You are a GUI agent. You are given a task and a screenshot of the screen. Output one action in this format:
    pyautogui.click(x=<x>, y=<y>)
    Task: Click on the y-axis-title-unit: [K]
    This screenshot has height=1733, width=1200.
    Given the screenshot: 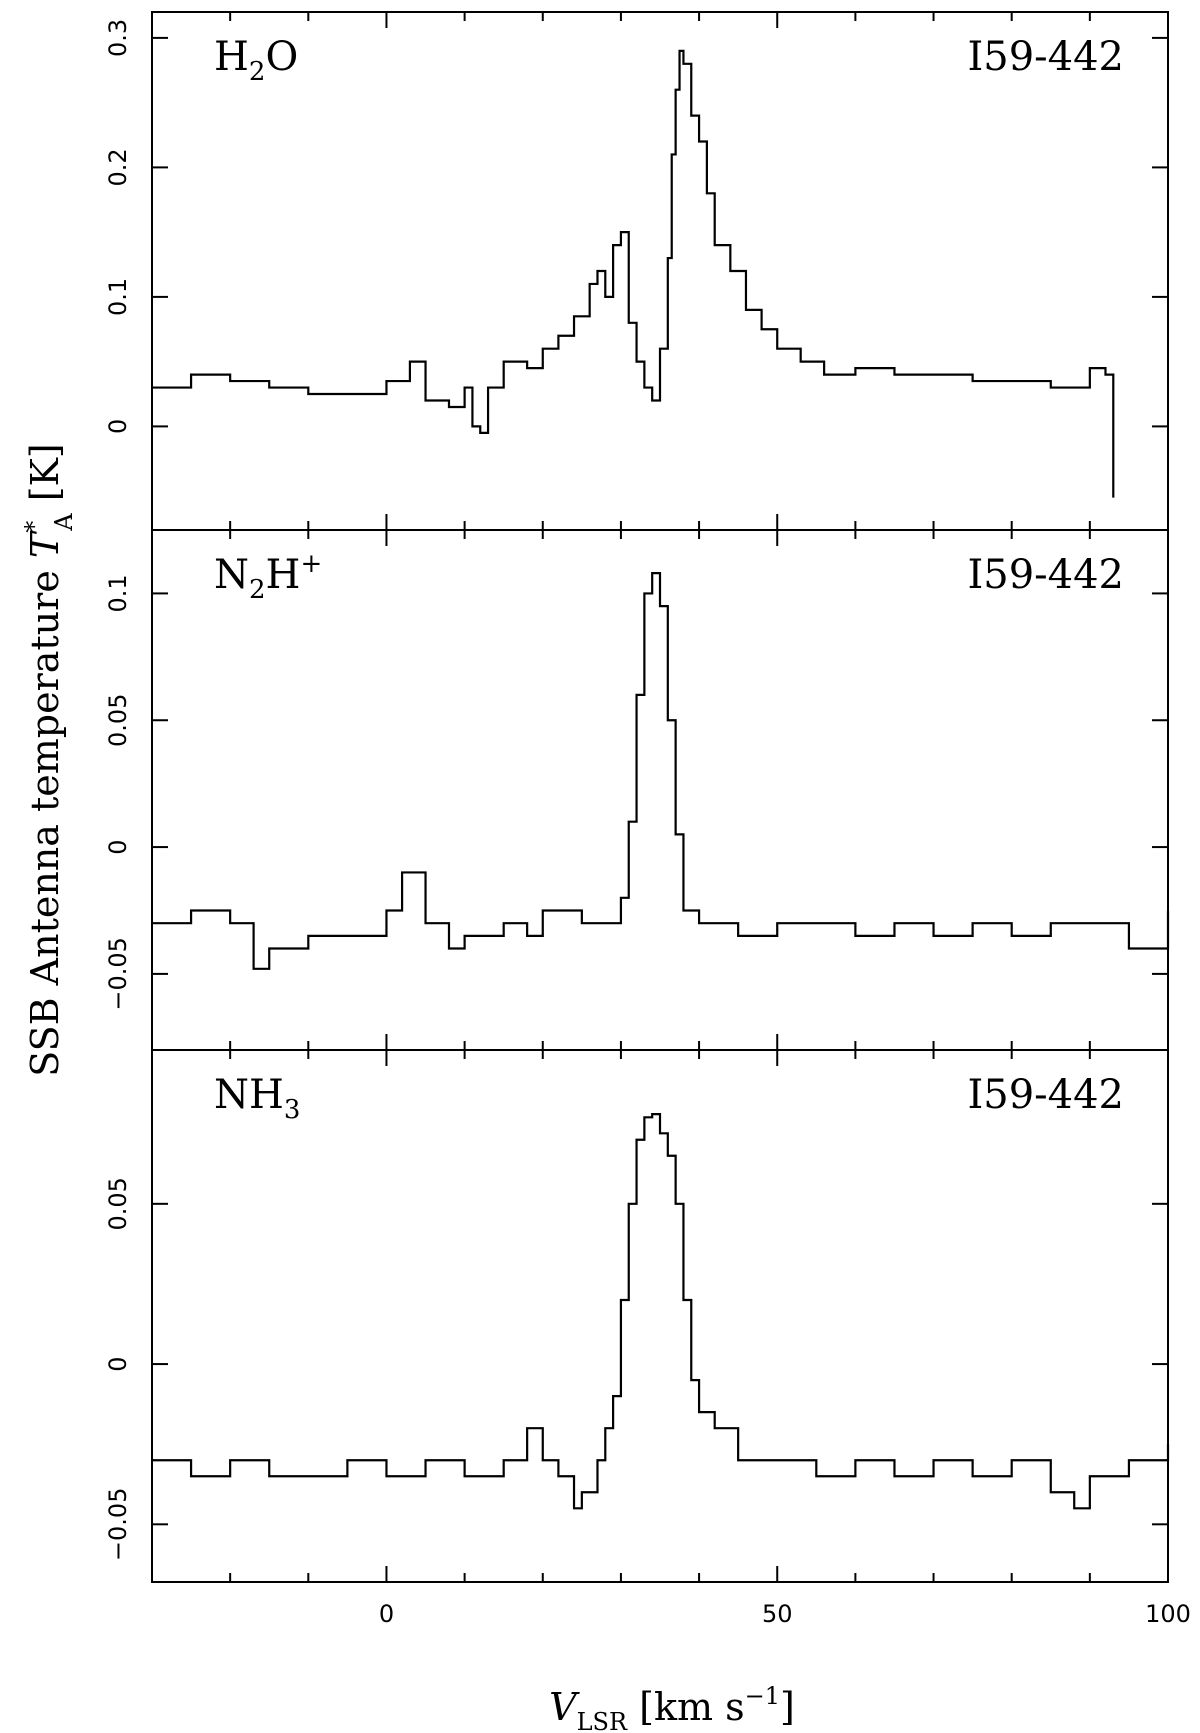 What is the action you would take?
    pyautogui.click(x=45, y=478)
    